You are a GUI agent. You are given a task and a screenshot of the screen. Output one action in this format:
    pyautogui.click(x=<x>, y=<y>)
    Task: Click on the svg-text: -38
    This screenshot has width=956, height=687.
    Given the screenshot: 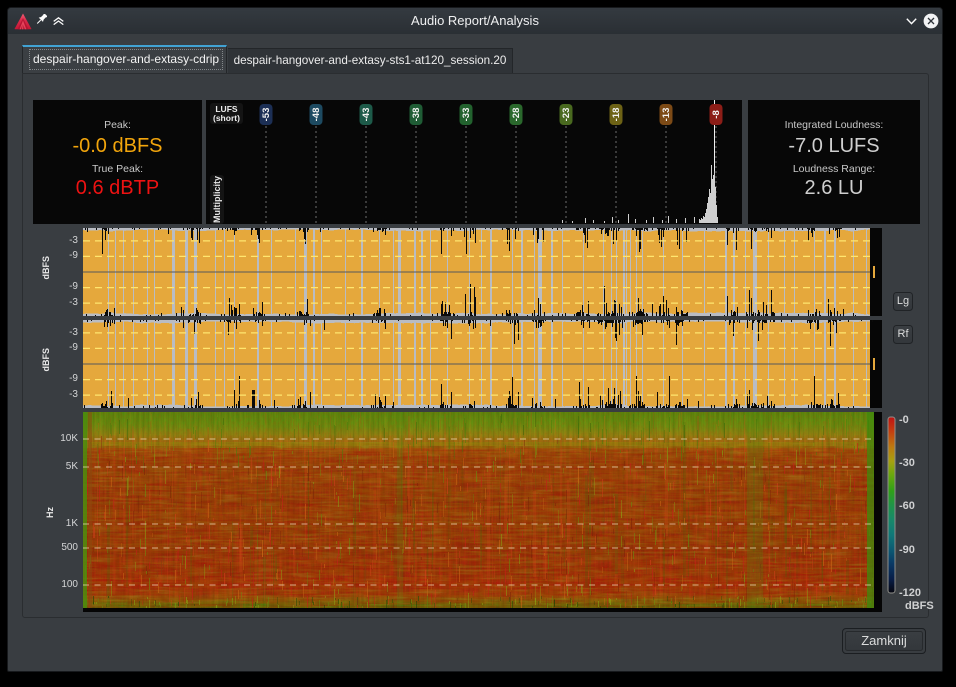 What is the action you would take?
    pyautogui.click(x=416, y=115)
    